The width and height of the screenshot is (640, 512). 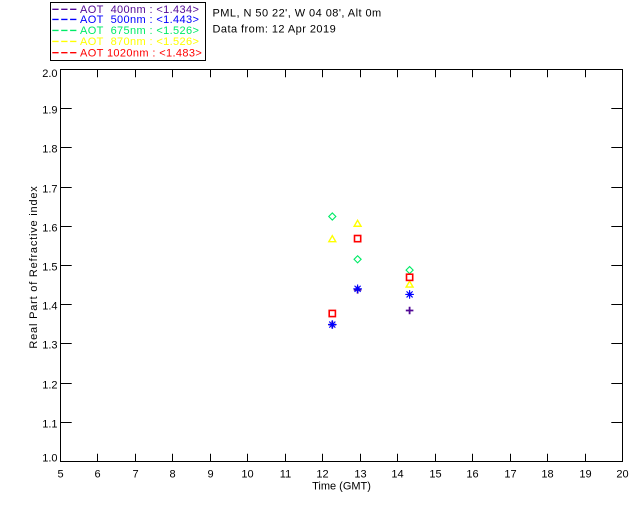 I want to click on svg-text: Data from: 12 Apr 2019, so click(x=275, y=29).